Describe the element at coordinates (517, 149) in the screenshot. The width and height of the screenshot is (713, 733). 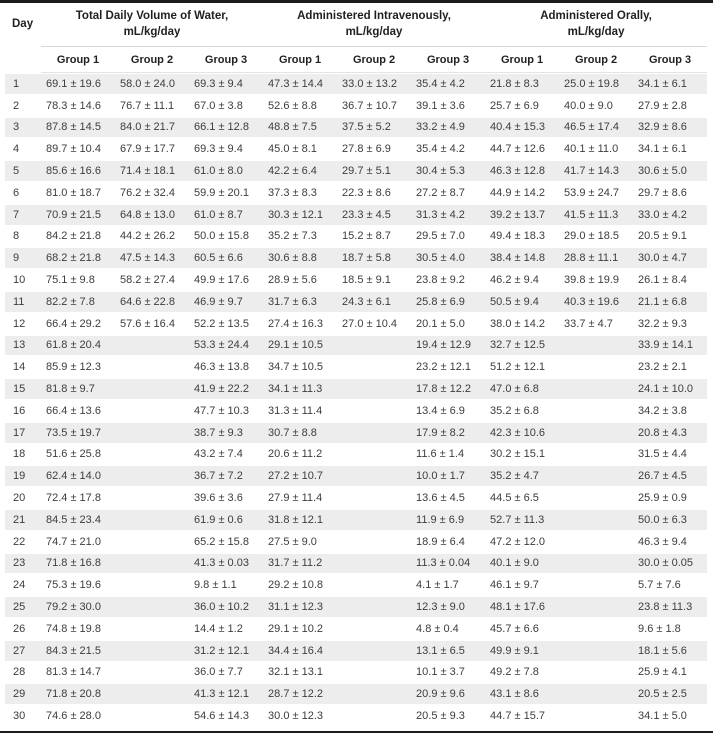
I see `value-cell: 44.7 ± 12.6` at that location.